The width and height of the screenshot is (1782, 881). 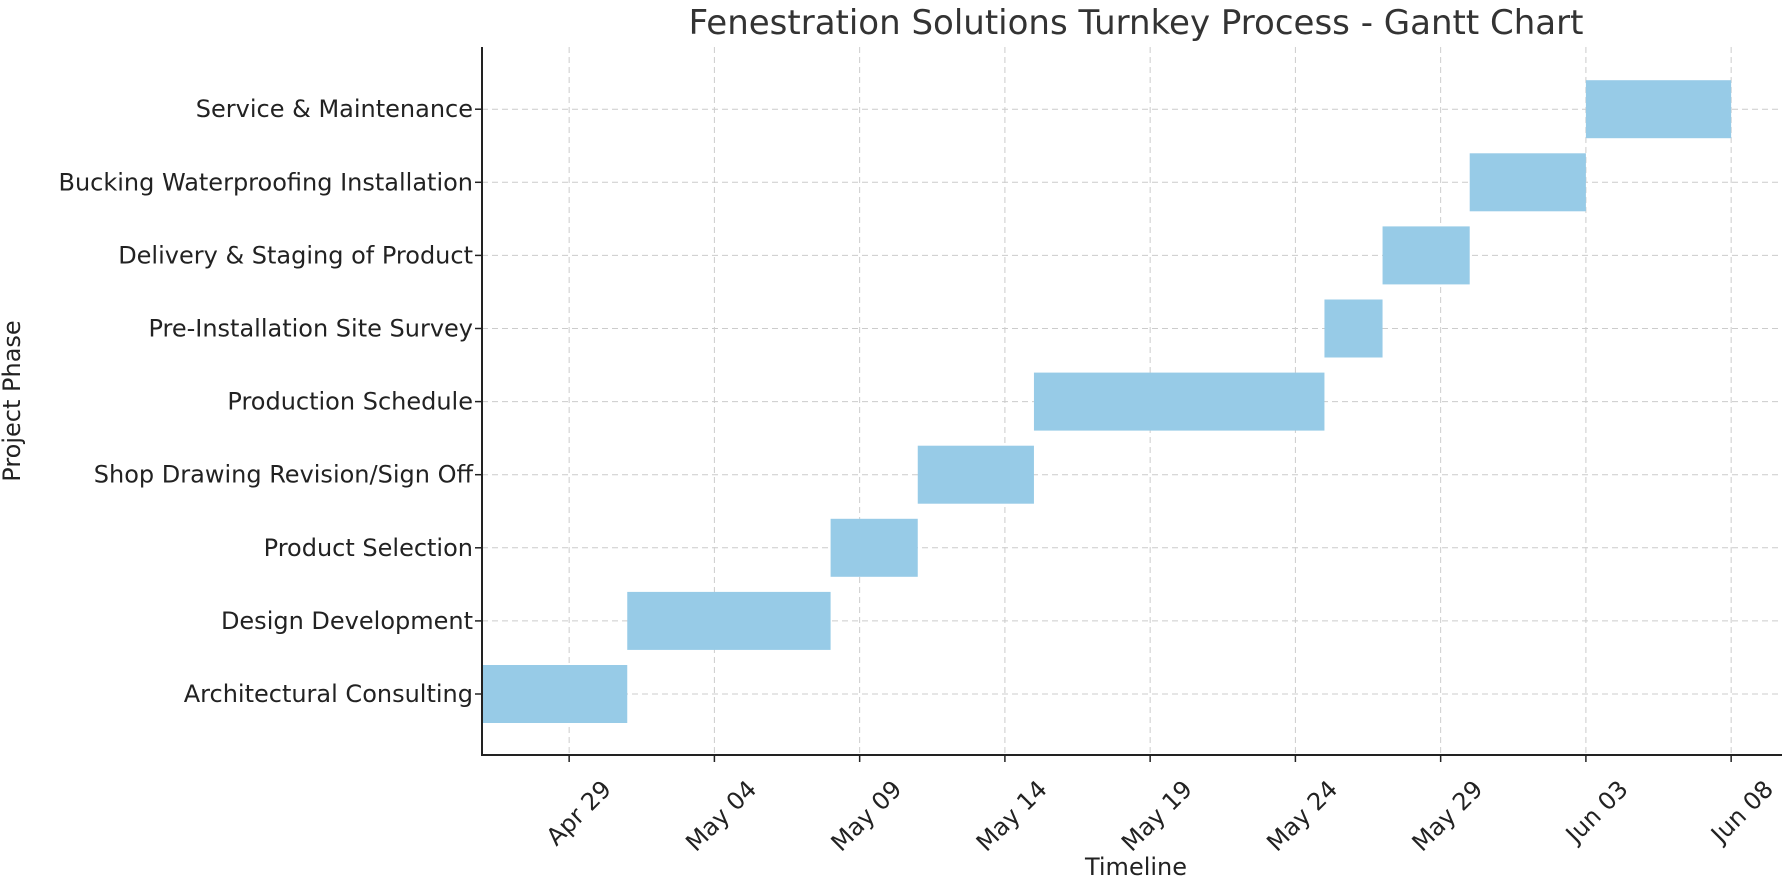 What do you see at coordinates (350, 402) in the screenshot?
I see `y-tick-label: Production Schedule` at bounding box center [350, 402].